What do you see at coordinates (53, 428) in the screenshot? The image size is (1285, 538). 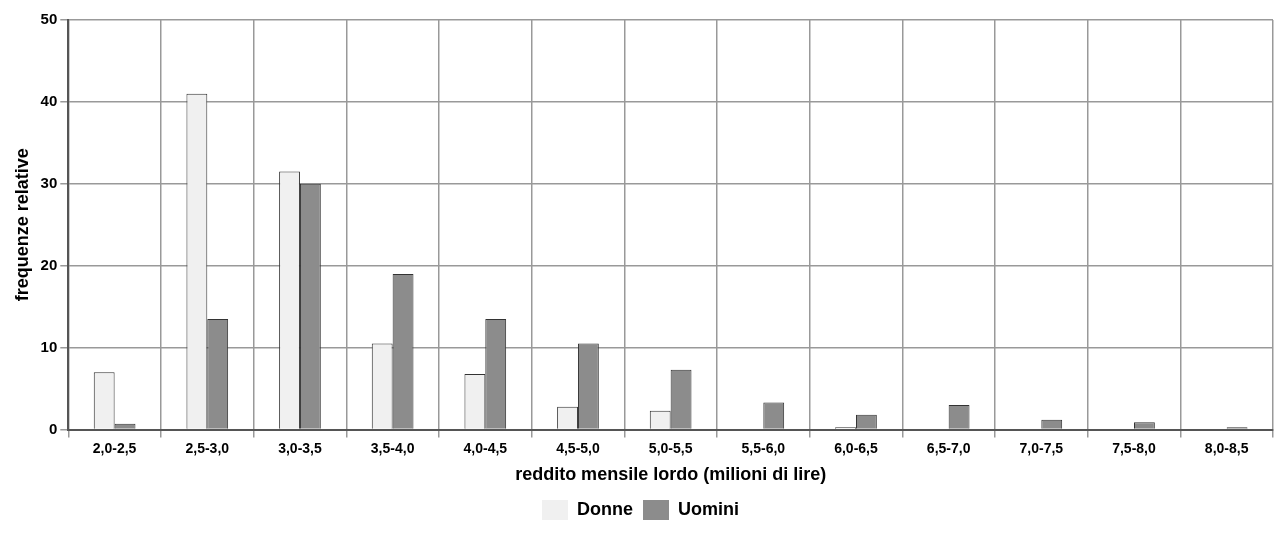 I see `y-tick-label: 0` at bounding box center [53, 428].